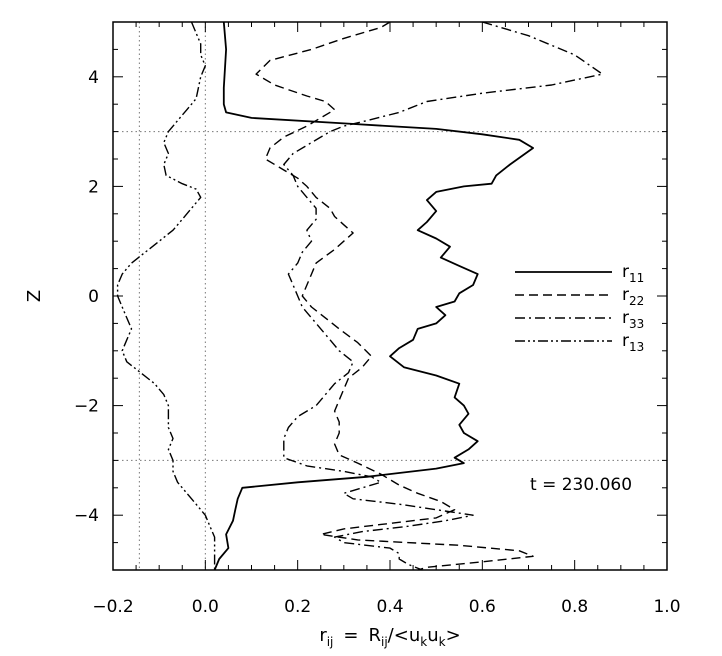  What do you see at coordinates (636, 278) in the screenshot?
I see `legend-label-sub: 11` at bounding box center [636, 278].